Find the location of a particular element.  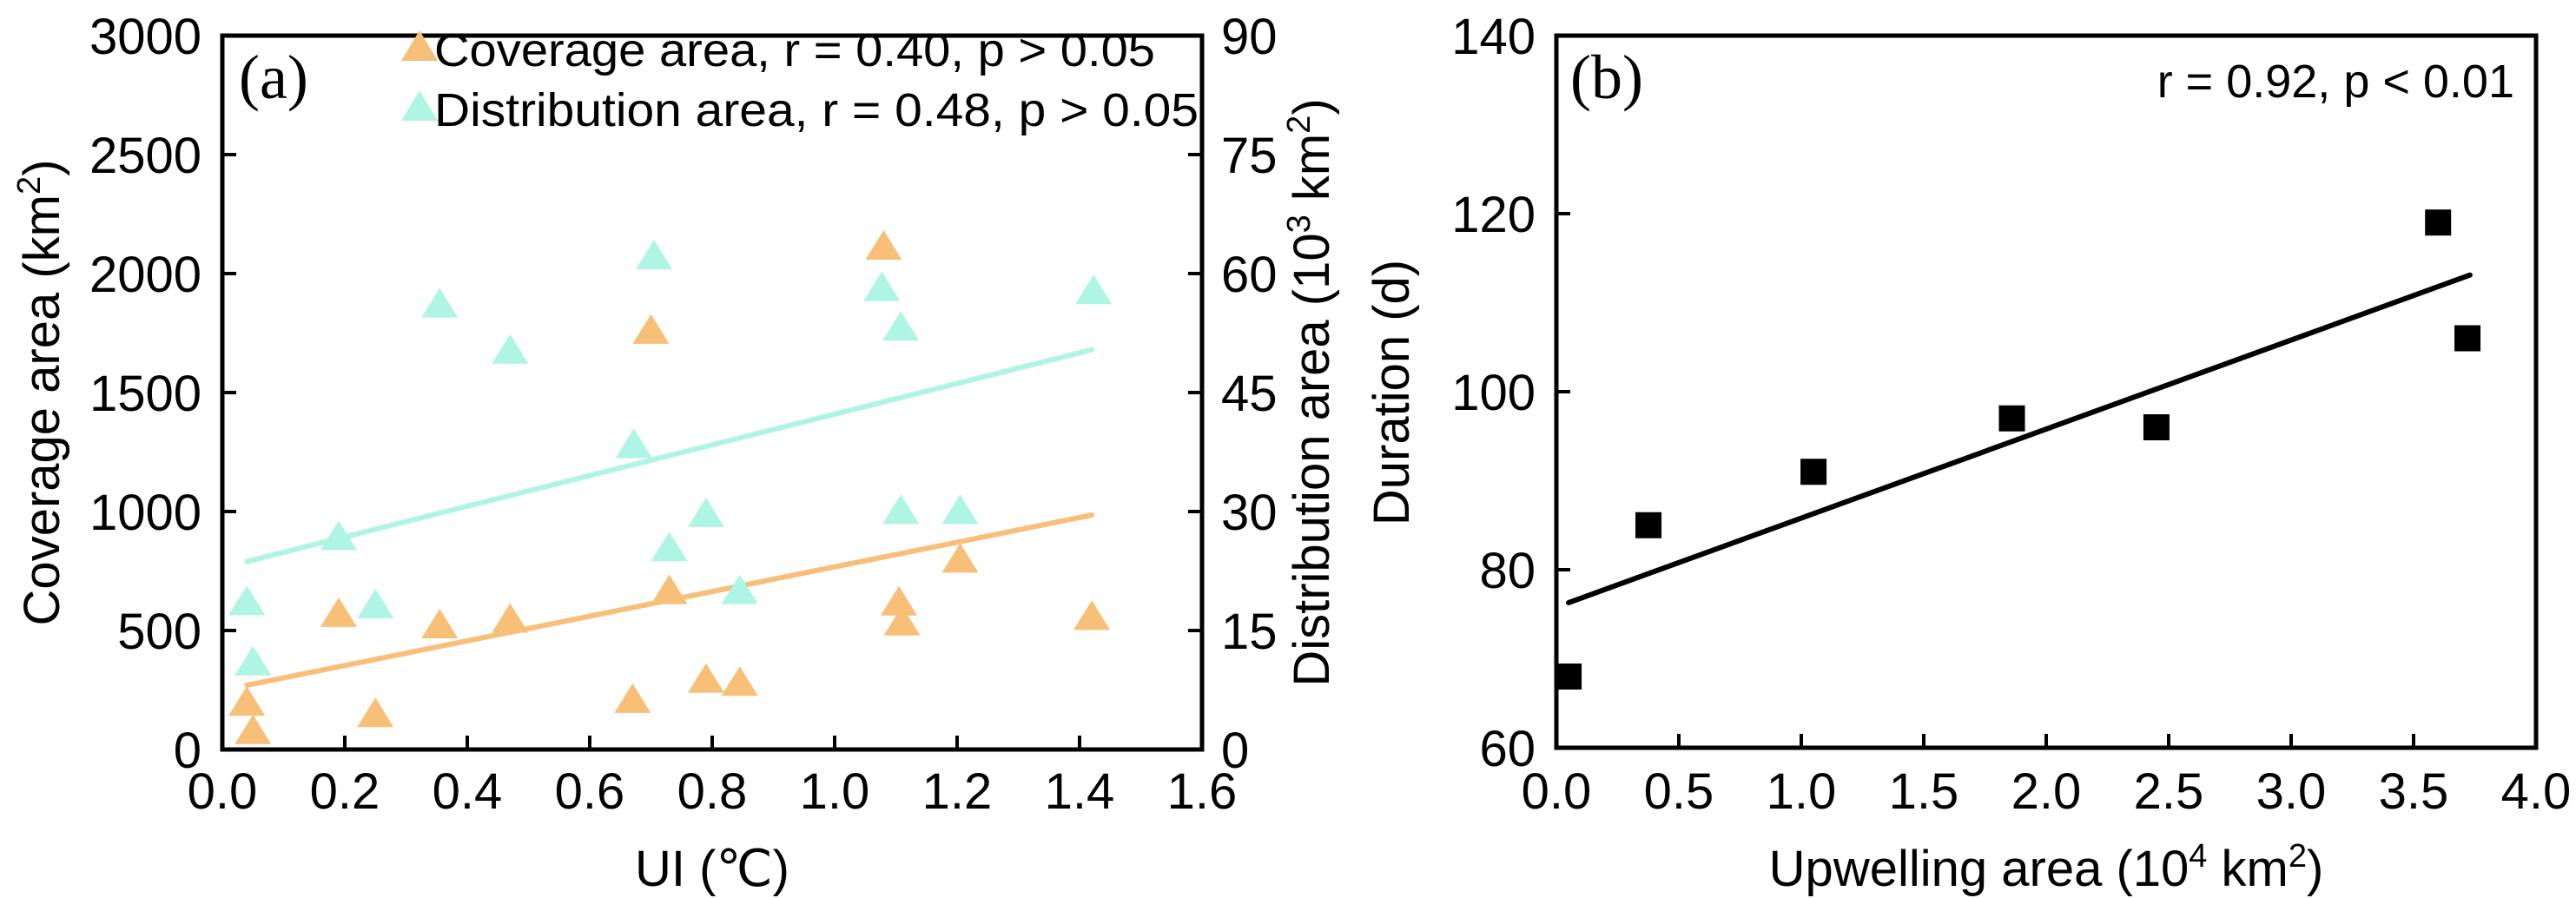

y-tick-label: 120 is located at coordinates (1494, 215).